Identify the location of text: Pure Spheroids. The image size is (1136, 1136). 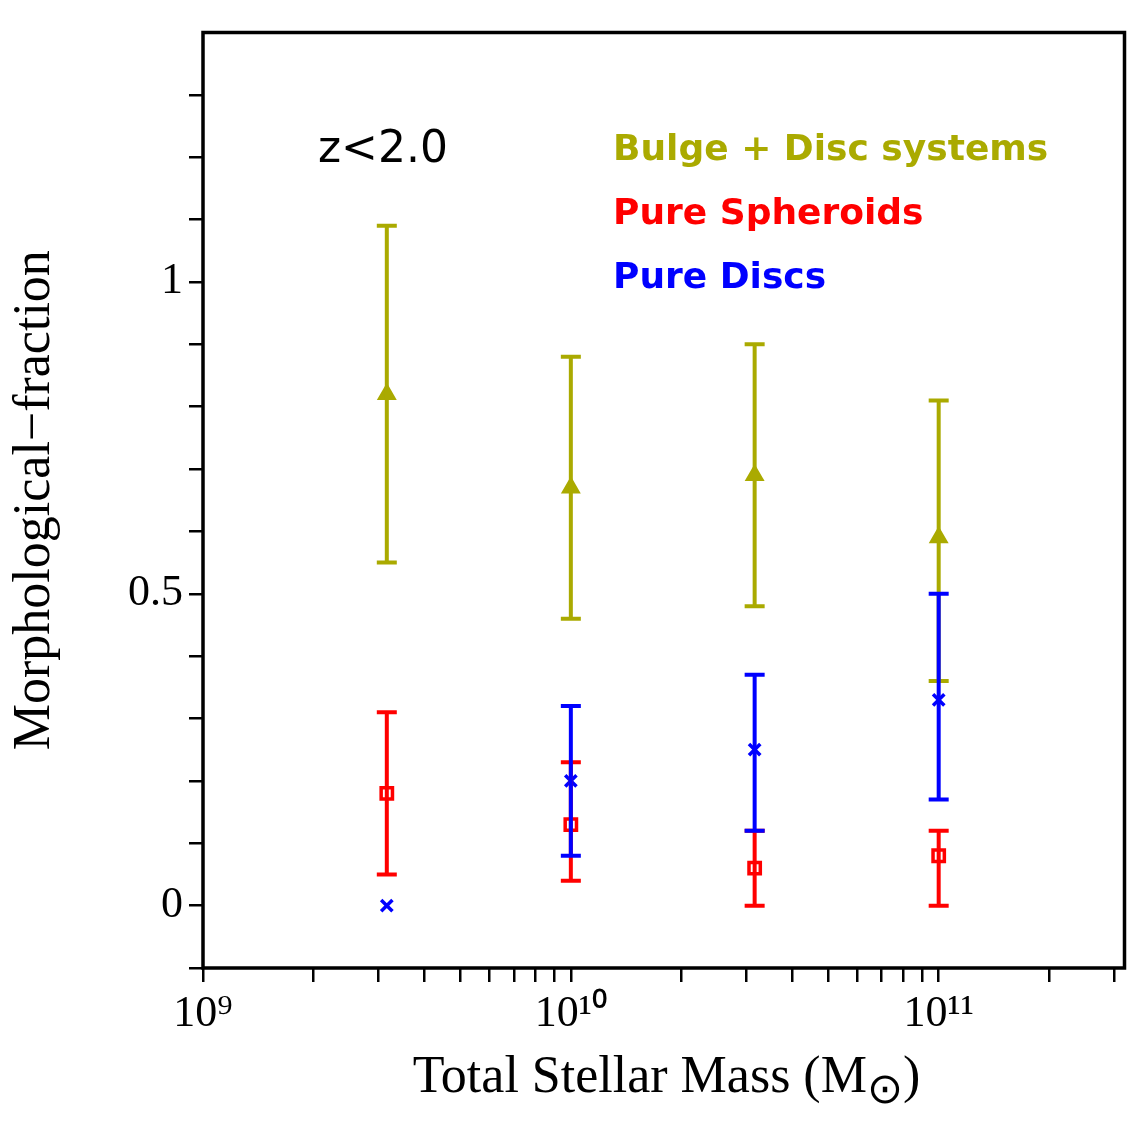
(768, 211).